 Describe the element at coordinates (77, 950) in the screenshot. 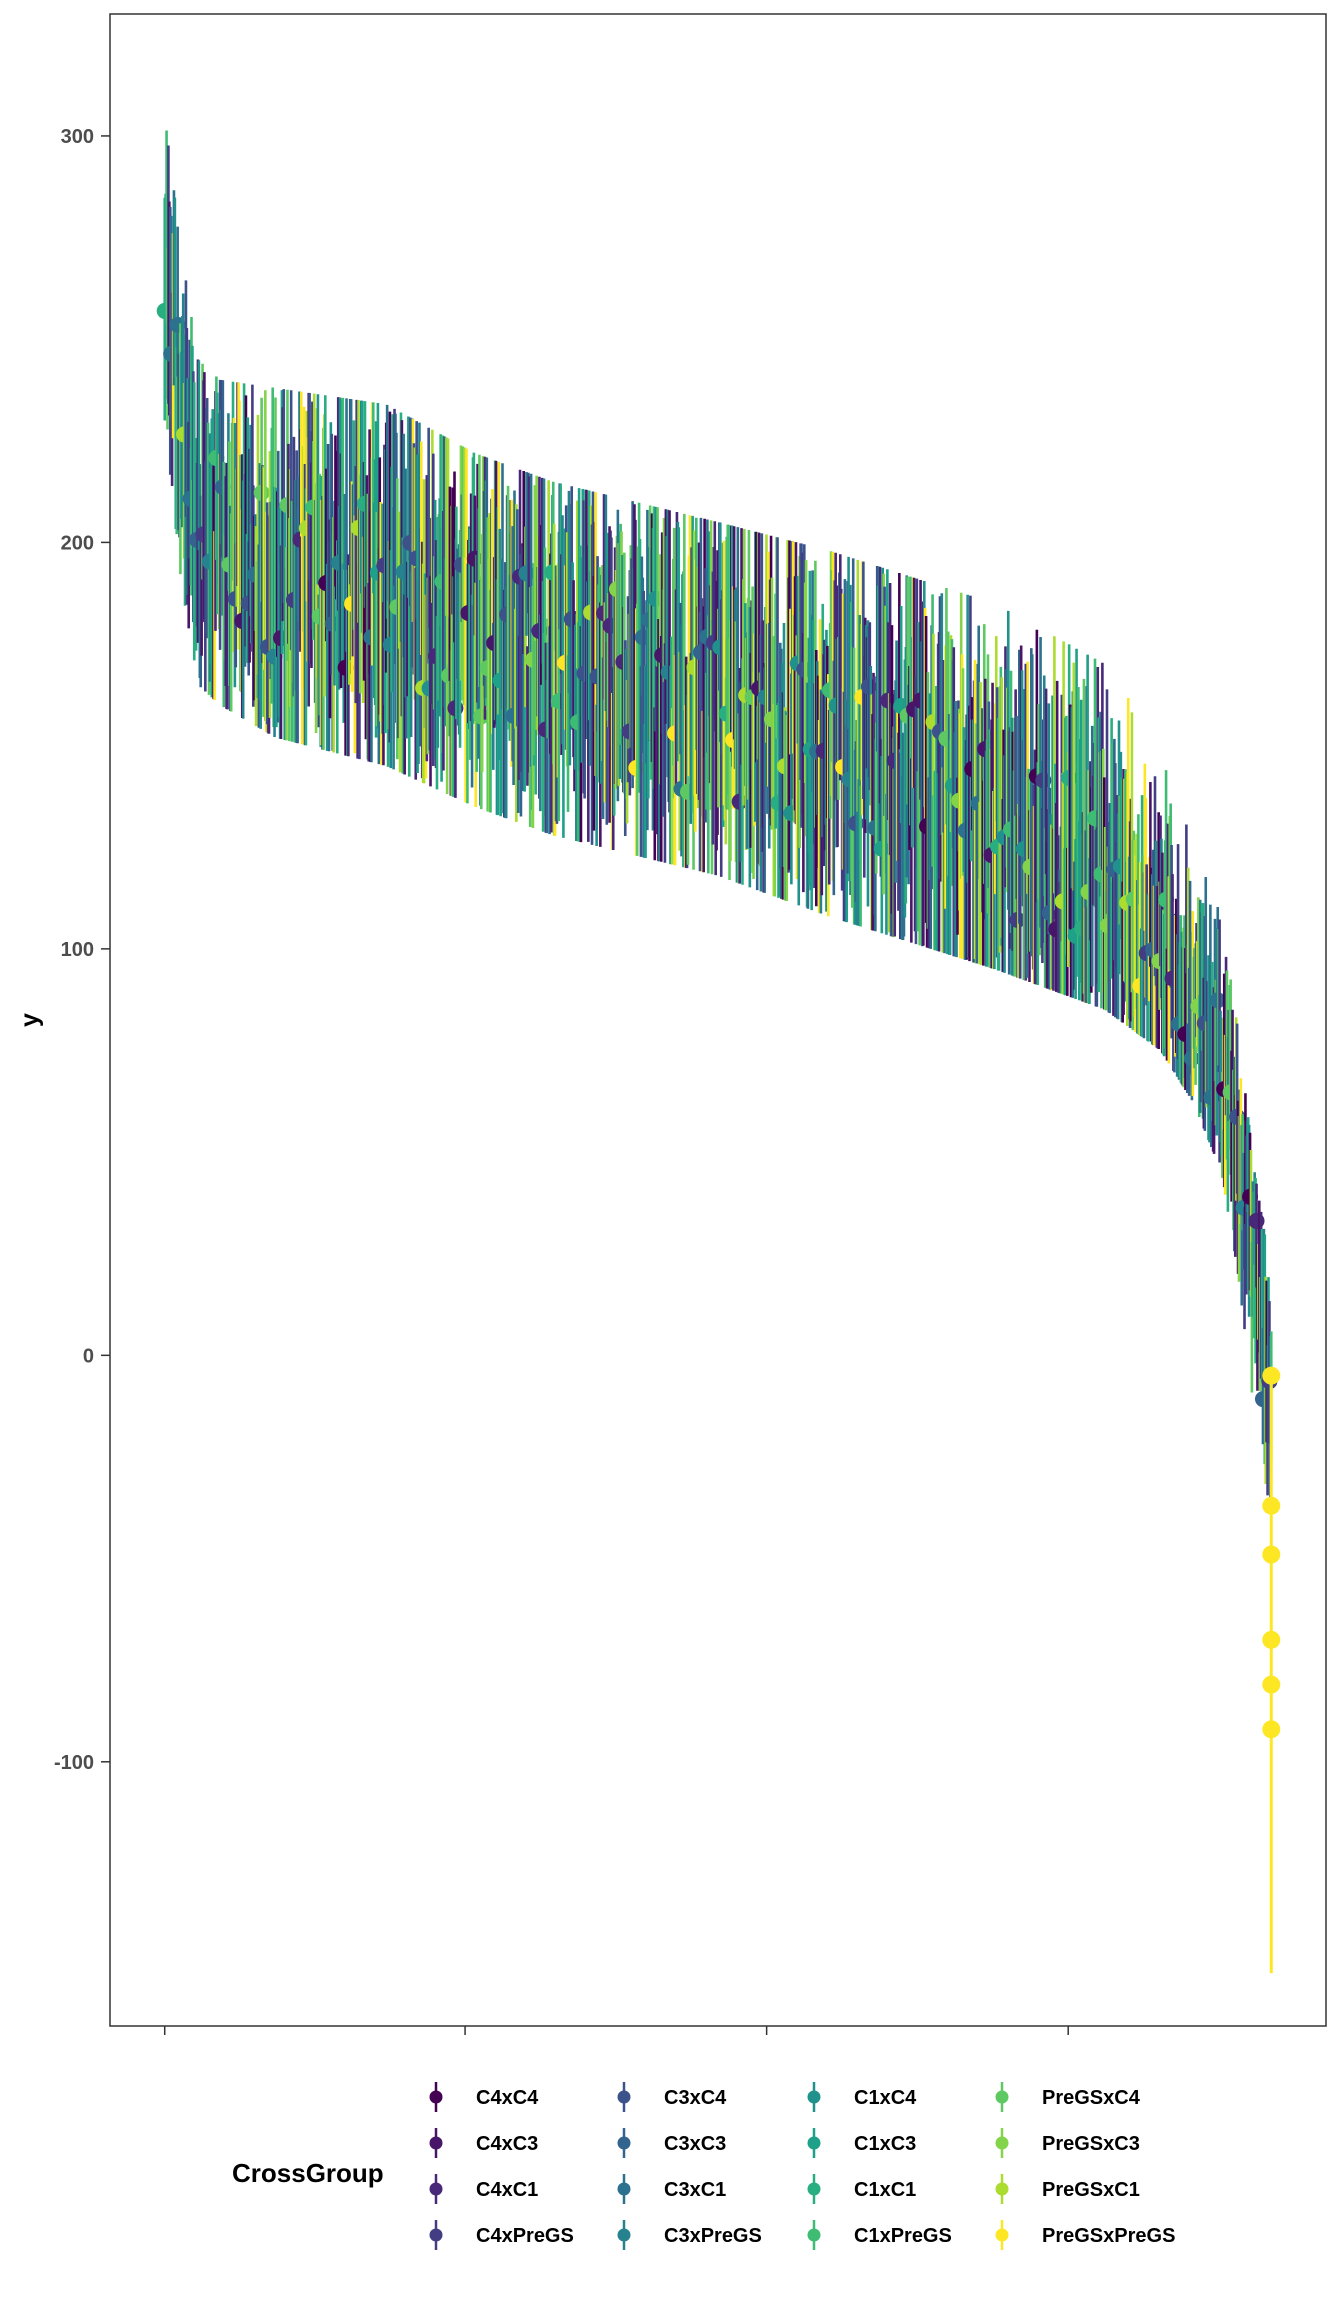

I see `y-tick-label: 100` at that location.